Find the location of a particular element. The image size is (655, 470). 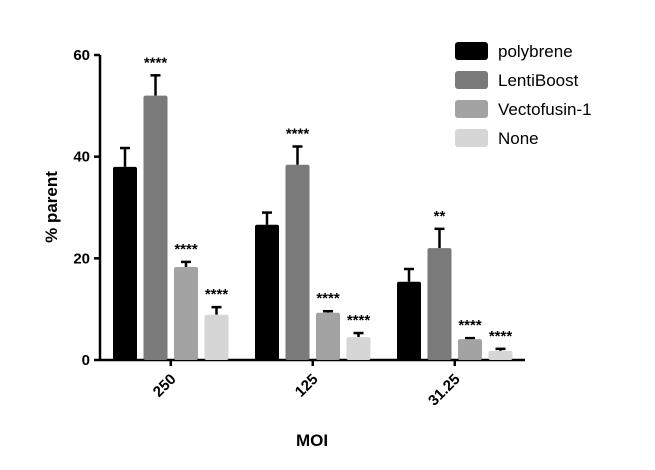

legend-label: LentiBoost is located at coordinates (538, 80).